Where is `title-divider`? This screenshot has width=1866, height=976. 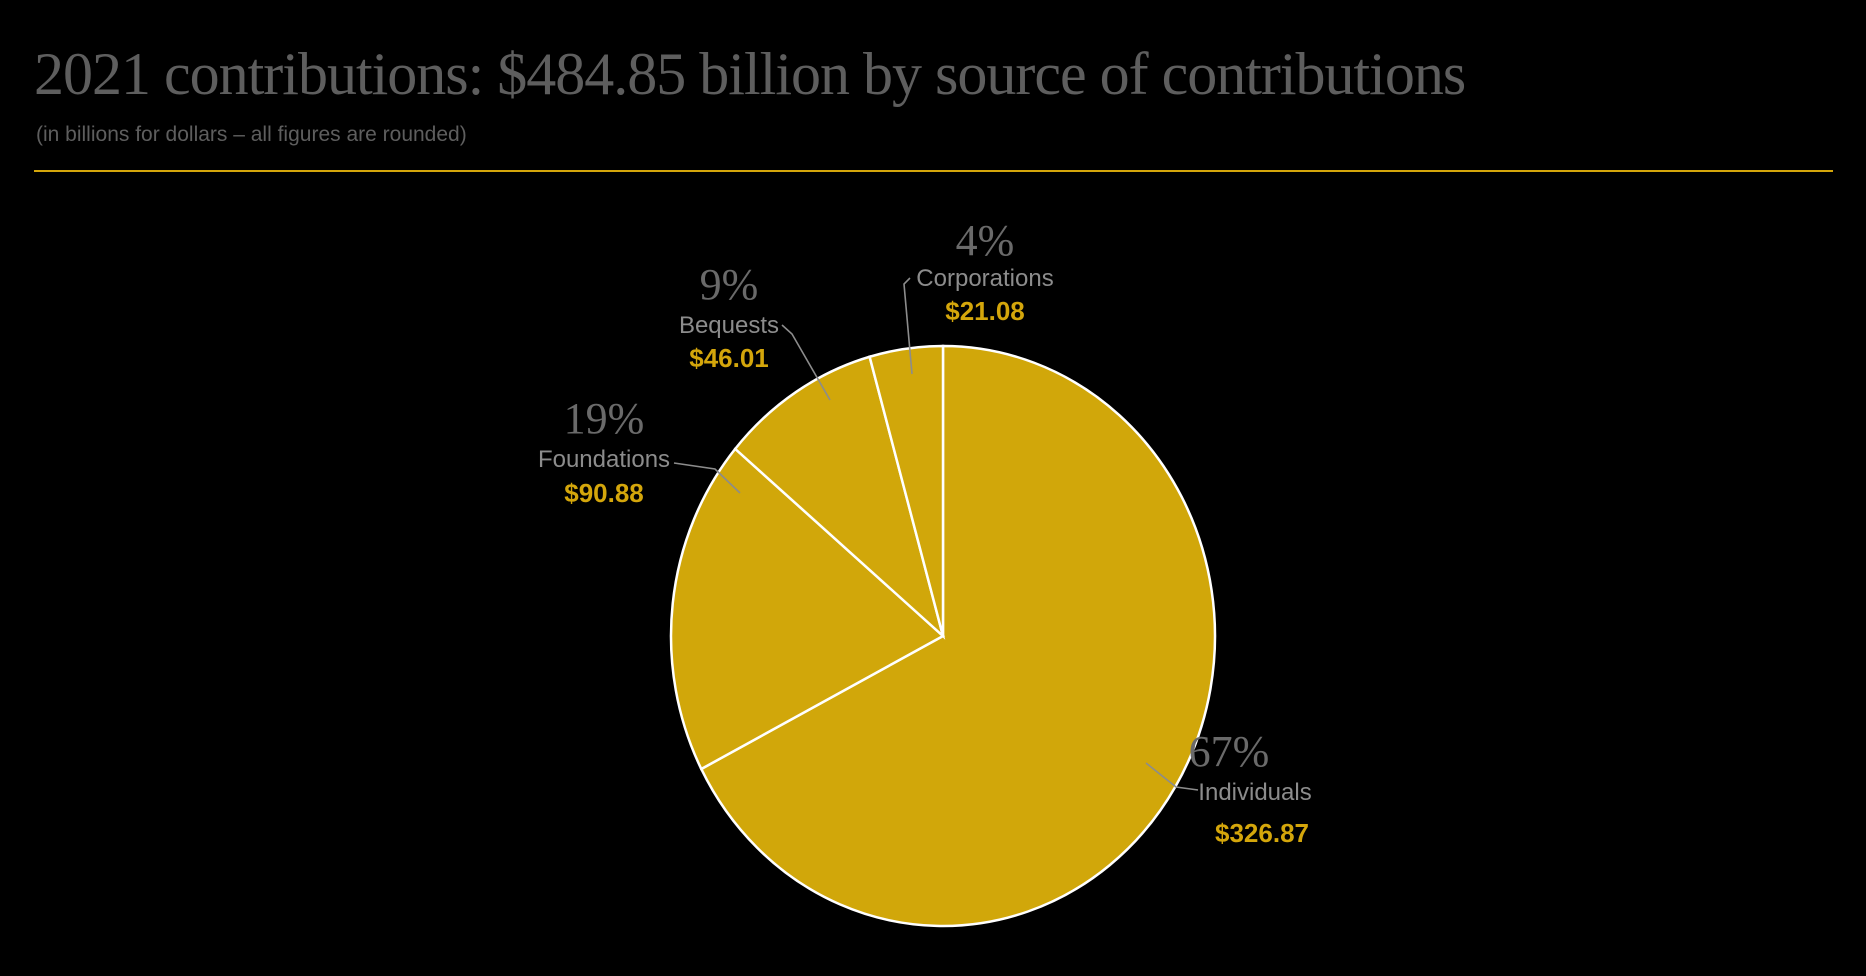
title-divider is located at coordinates (933, 171).